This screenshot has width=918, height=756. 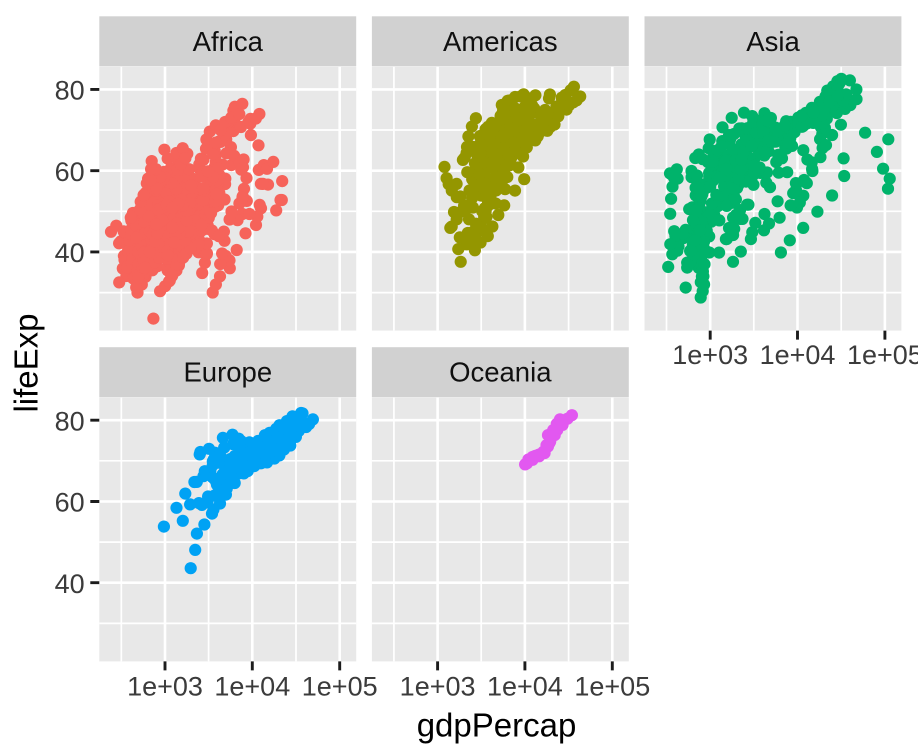 What do you see at coordinates (500, 41) in the screenshot?
I see `svg-text: Americas` at bounding box center [500, 41].